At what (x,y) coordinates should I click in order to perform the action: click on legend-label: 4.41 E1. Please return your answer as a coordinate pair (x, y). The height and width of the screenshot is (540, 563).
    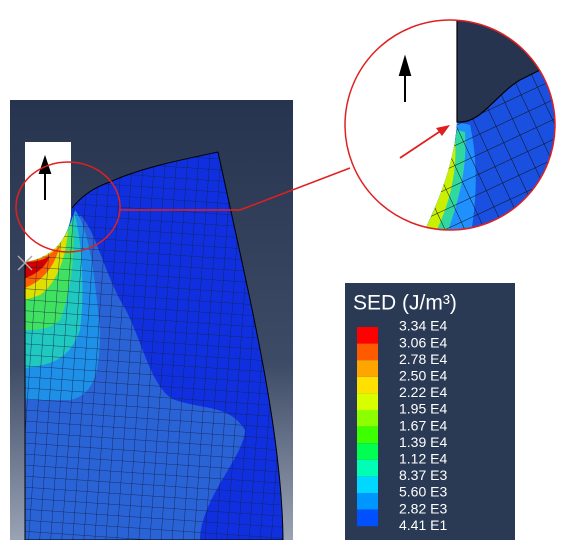
    Looking at the image, I should click on (423, 525).